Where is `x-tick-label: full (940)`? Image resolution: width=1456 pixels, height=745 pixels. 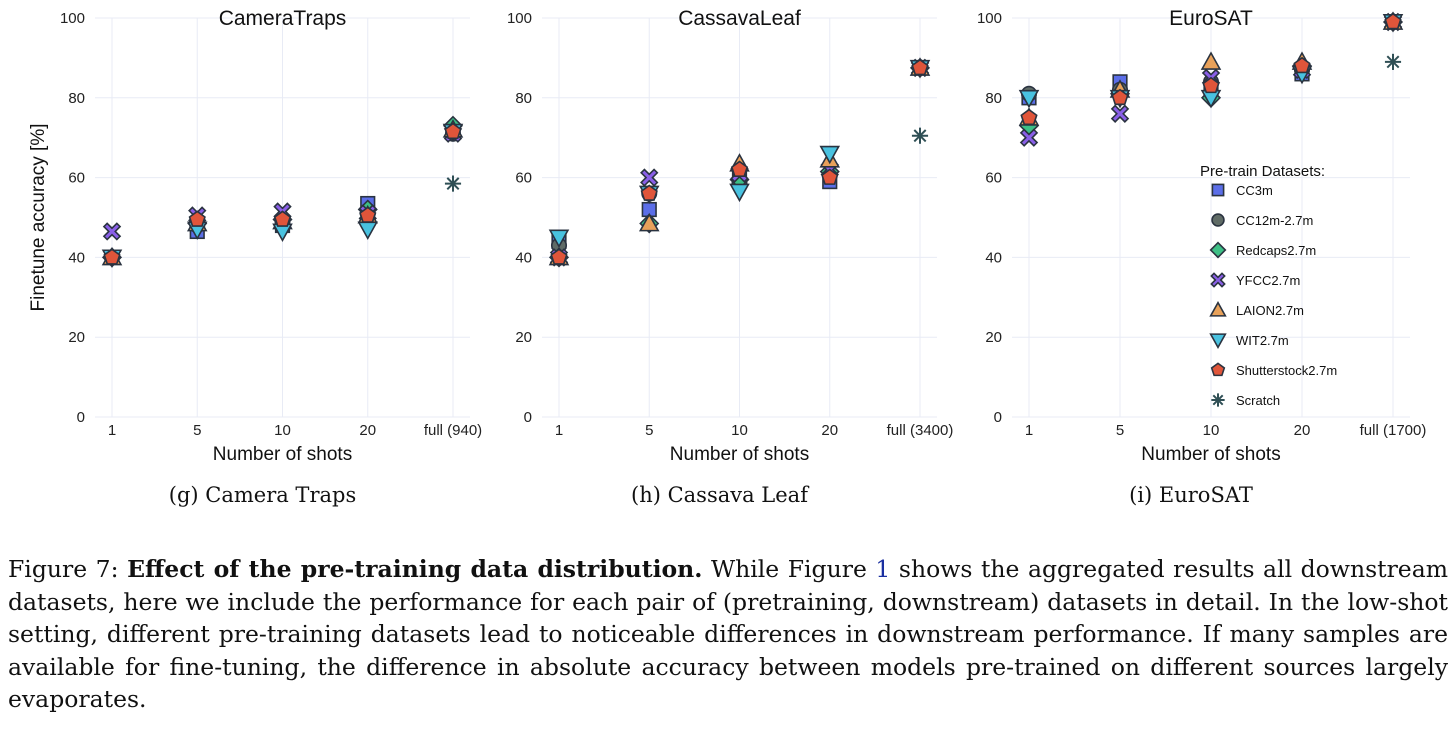
x-tick-label: full (940) is located at coordinates (453, 430).